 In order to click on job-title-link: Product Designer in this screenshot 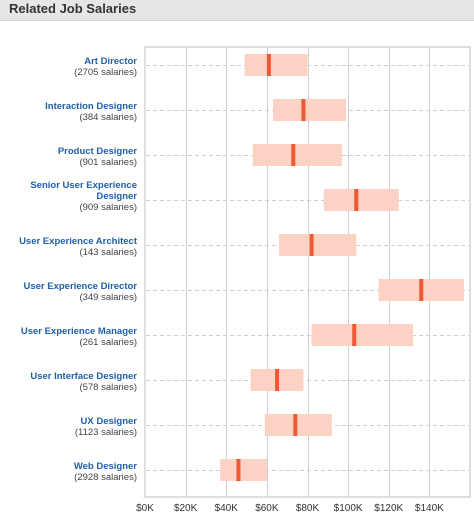, I will do `click(97, 151)`.